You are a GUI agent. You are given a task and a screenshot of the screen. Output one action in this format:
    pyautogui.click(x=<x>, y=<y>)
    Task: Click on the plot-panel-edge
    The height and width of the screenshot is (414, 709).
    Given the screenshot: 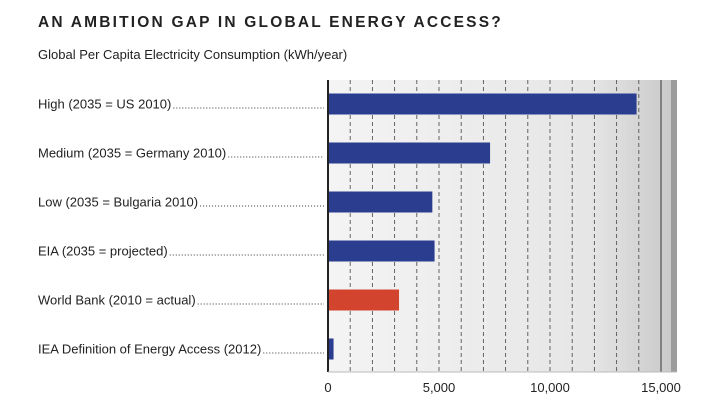 What is the action you would take?
    pyautogui.click(x=674, y=226)
    